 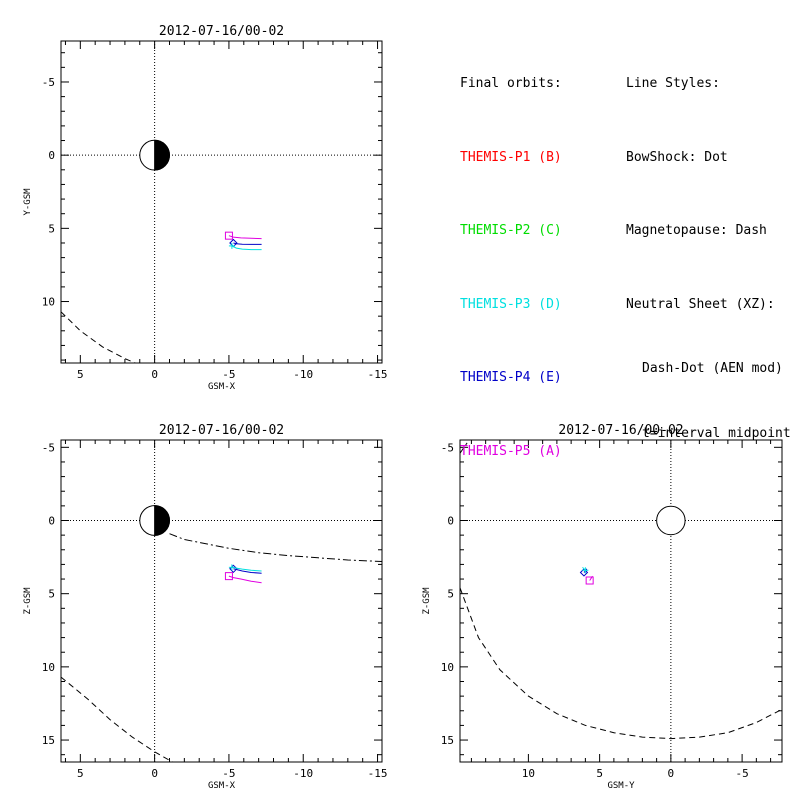 I want to click on legend-item-p2: THEMIS-P2 (C), so click(x=511, y=230).